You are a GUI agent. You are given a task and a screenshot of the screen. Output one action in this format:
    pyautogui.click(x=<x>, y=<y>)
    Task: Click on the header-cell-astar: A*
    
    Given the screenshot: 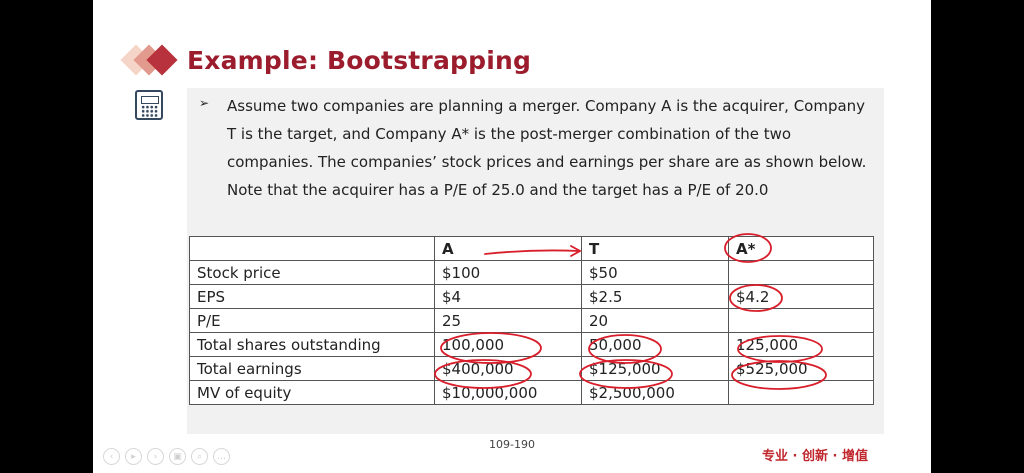 What is the action you would take?
    pyautogui.click(x=801, y=248)
    